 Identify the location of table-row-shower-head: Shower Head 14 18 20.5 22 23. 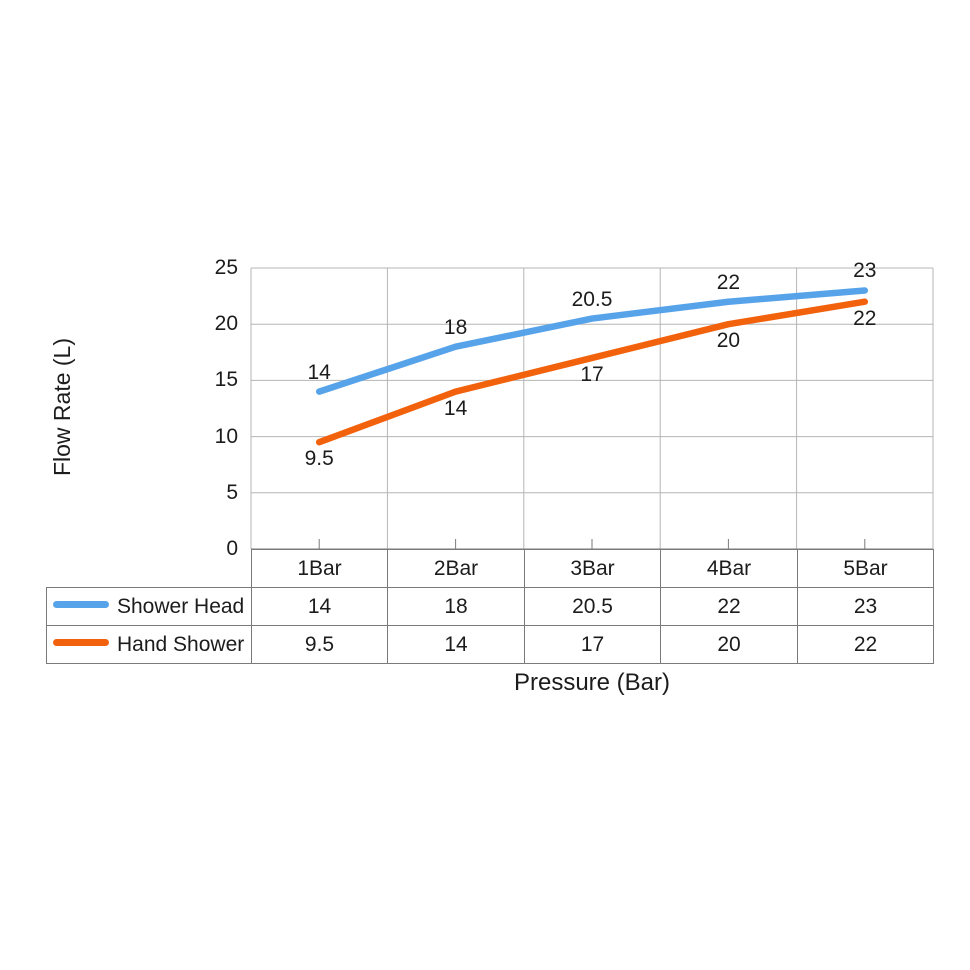
(490, 606).